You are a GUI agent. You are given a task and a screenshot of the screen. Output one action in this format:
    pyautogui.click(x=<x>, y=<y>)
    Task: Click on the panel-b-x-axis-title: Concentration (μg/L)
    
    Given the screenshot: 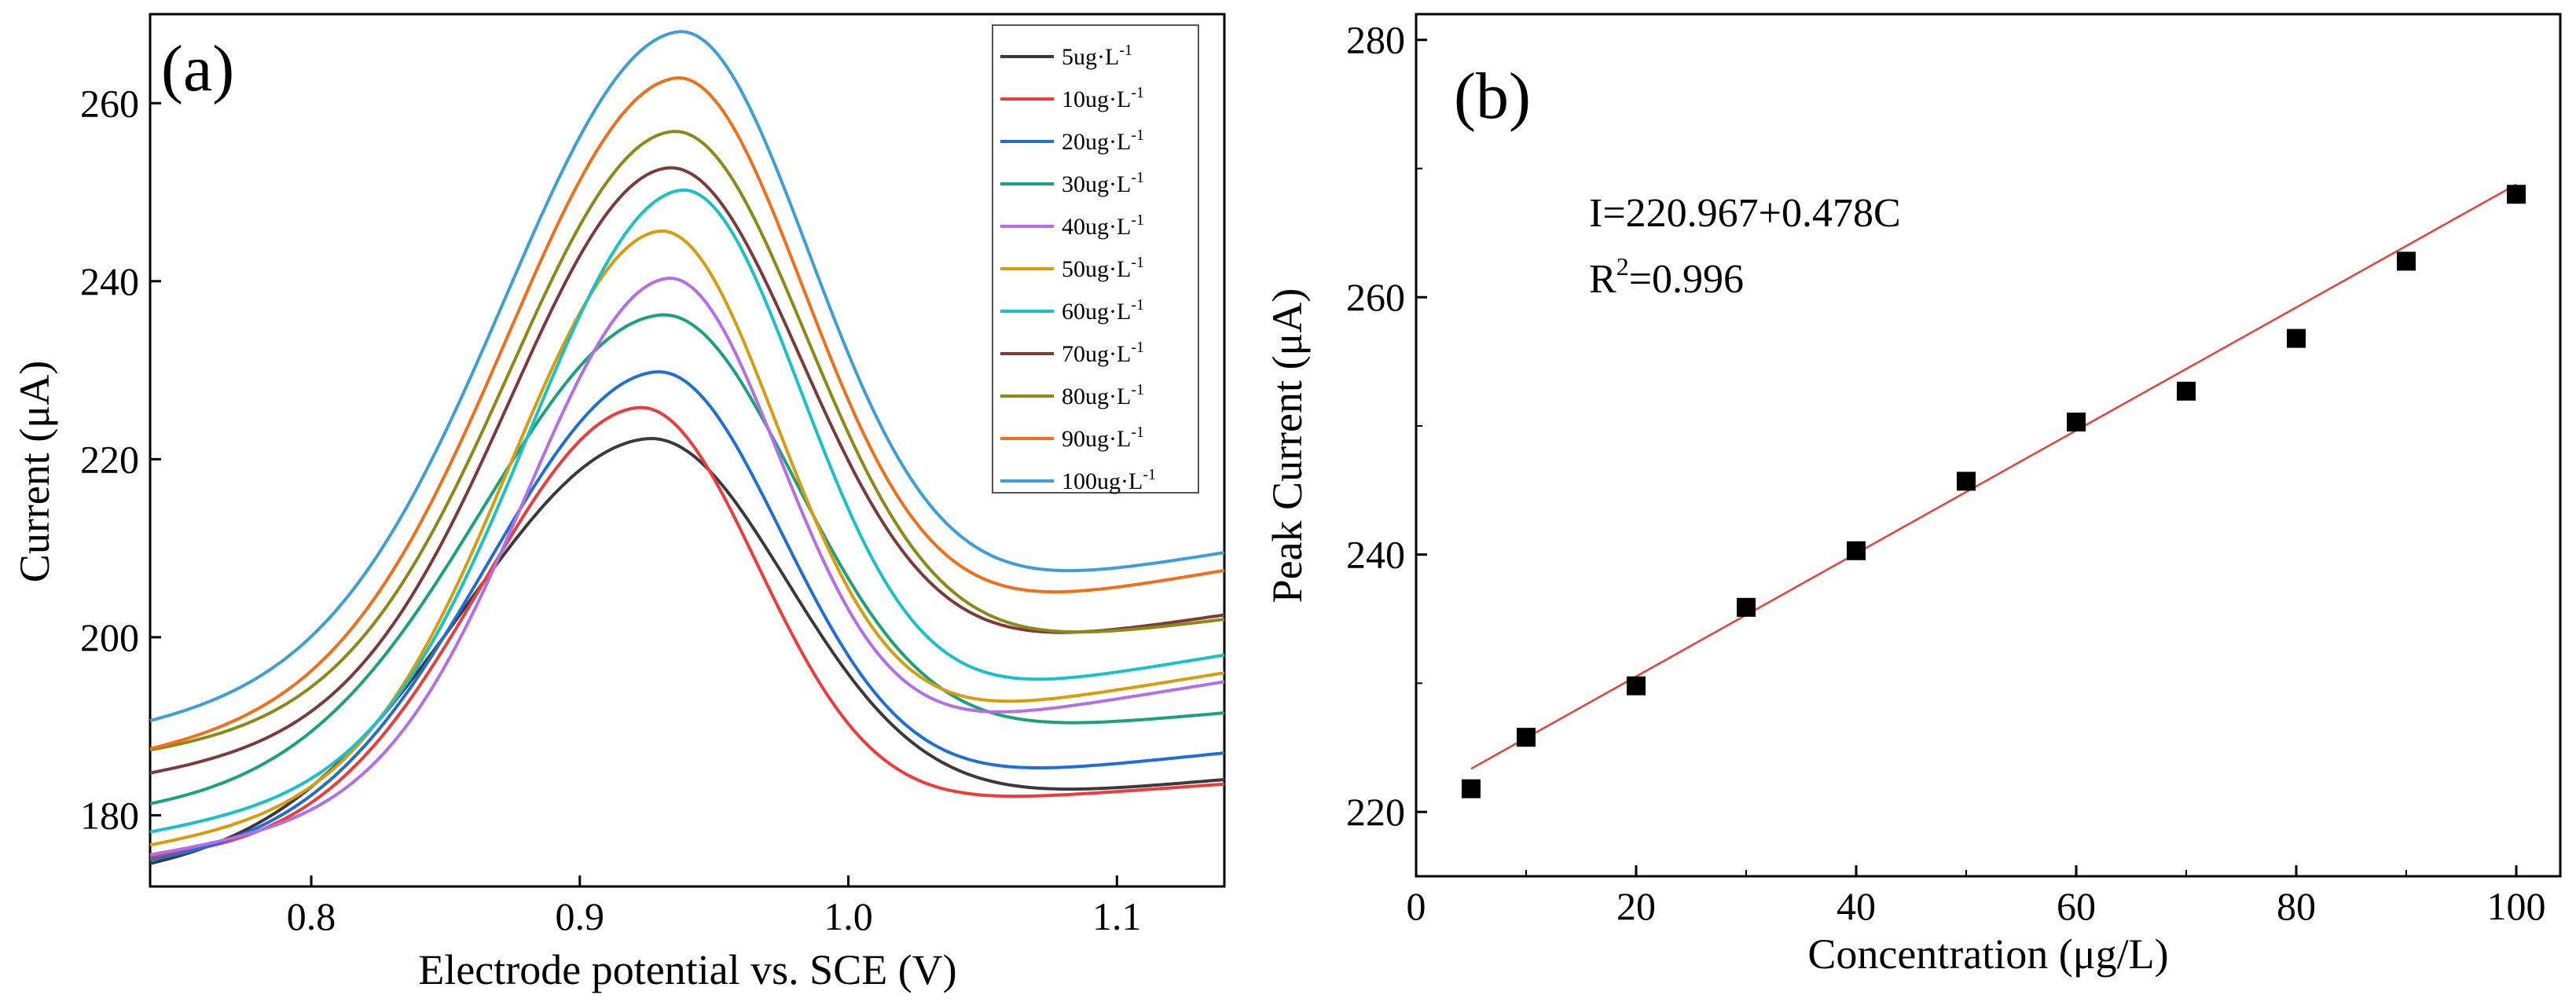 What is the action you would take?
    pyautogui.click(x=1987, y=954)
    